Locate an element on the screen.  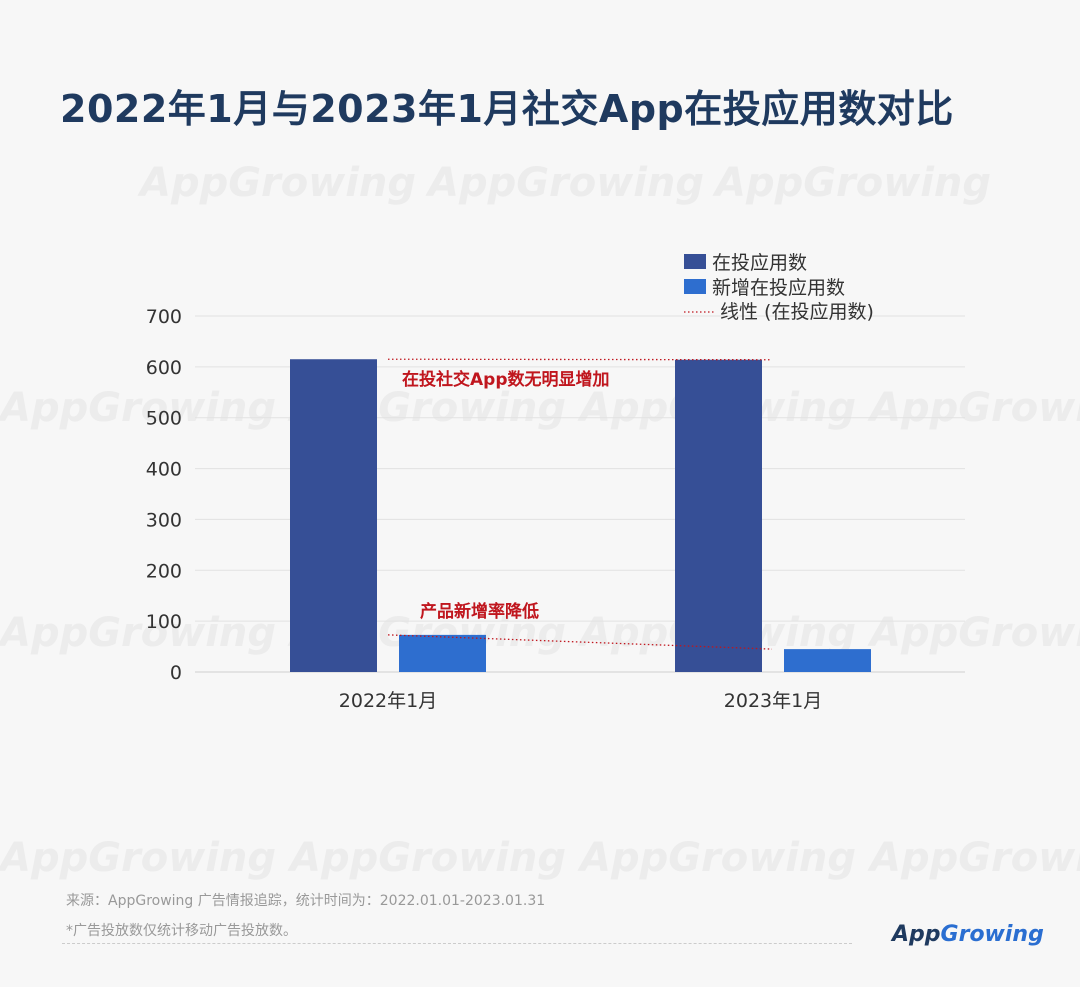
y-axis-ticks: 700 600 500 400 300 200 100 0 is located at coordinates (164, 495).